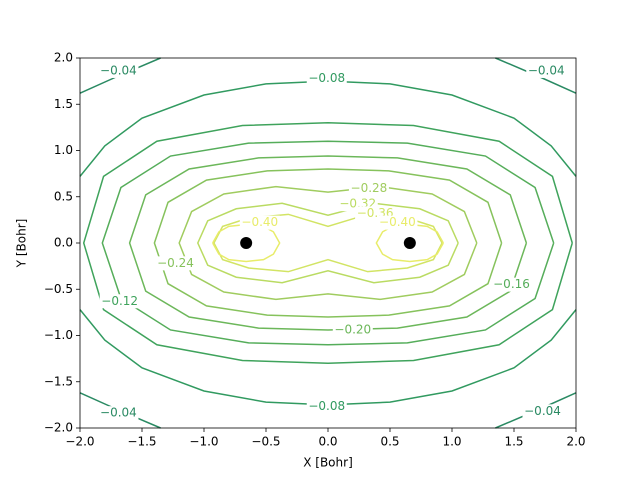 The height and width of the screenshot is (480, 640). I want to click on x-tick-label: −2.0, so click(79, 442).